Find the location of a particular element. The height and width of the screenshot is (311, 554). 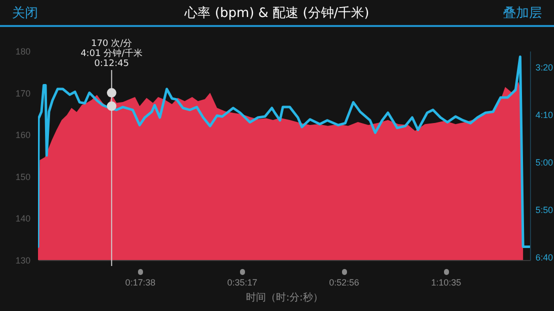

x-axis-title: 时间（时:分:秒） is located at coordinates (284, 298).